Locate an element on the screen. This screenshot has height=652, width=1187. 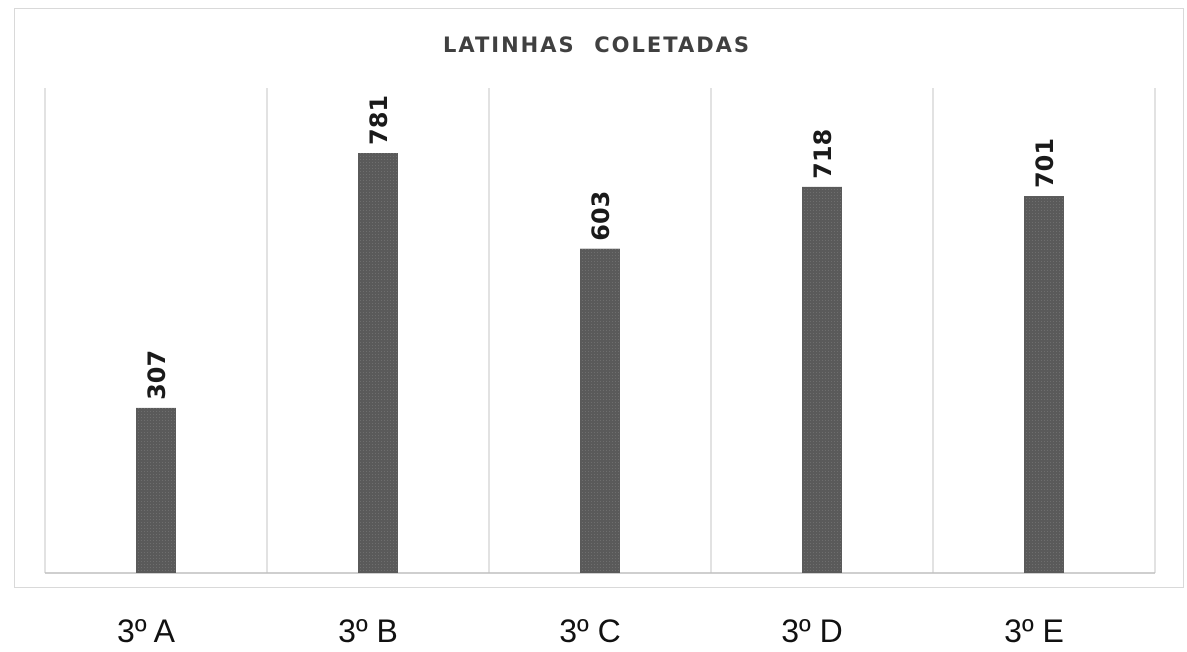
data-label-4: 718 is located at coordinates (823, 154).